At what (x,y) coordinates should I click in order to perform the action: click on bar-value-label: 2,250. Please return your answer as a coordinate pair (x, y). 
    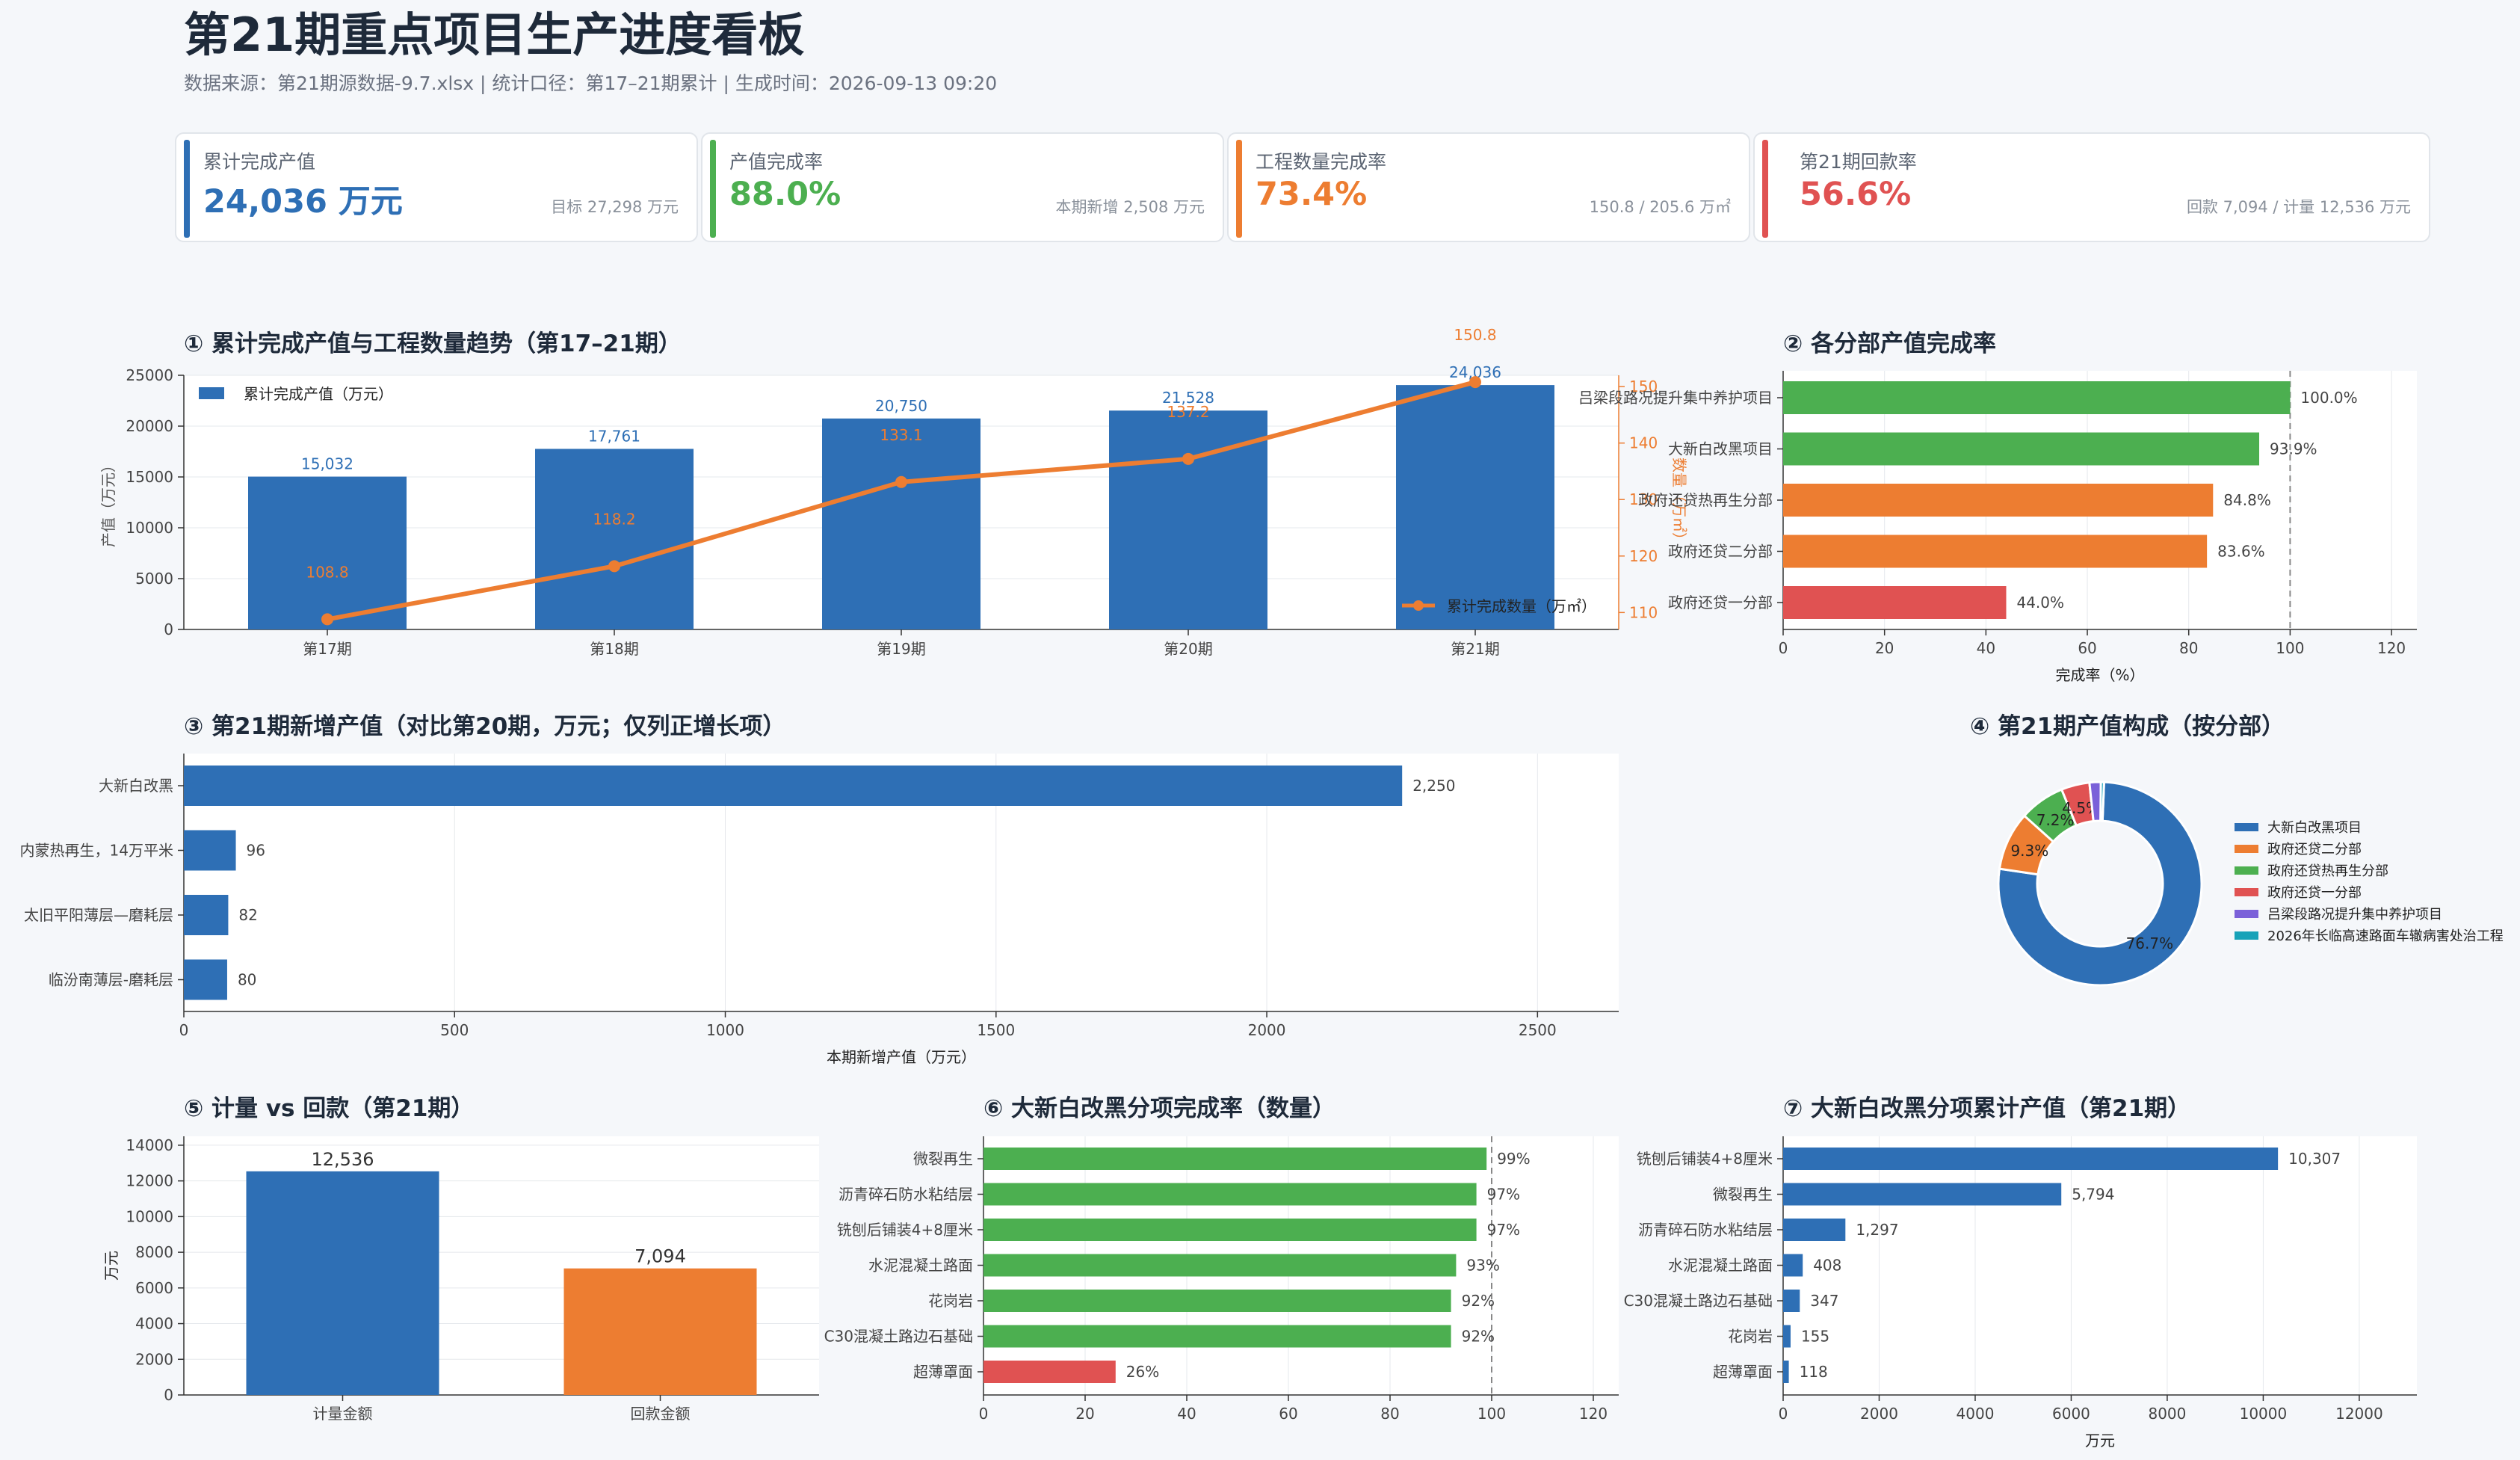
    Looking at the image, I should click on (1433, 786).